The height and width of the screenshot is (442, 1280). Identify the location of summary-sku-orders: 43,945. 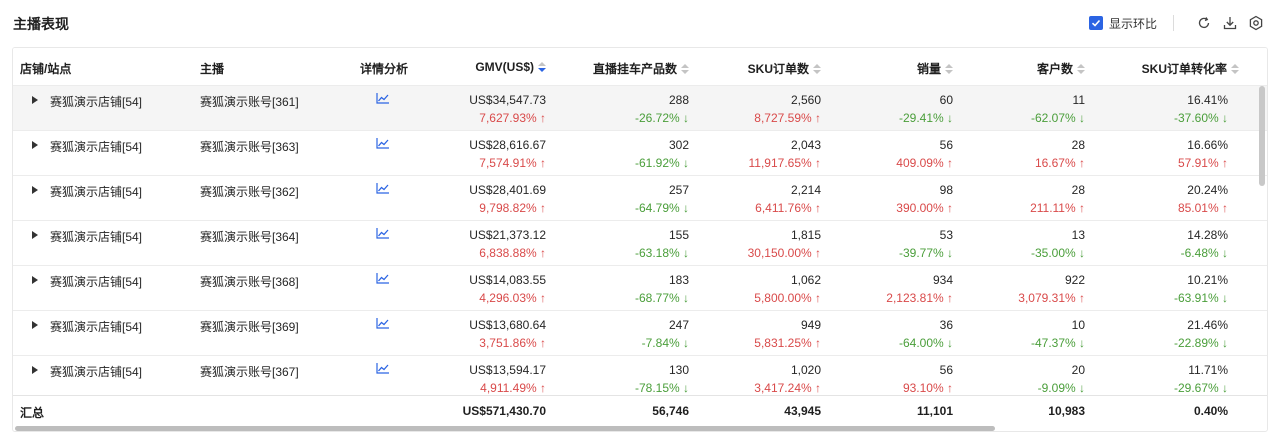
(802, 411).